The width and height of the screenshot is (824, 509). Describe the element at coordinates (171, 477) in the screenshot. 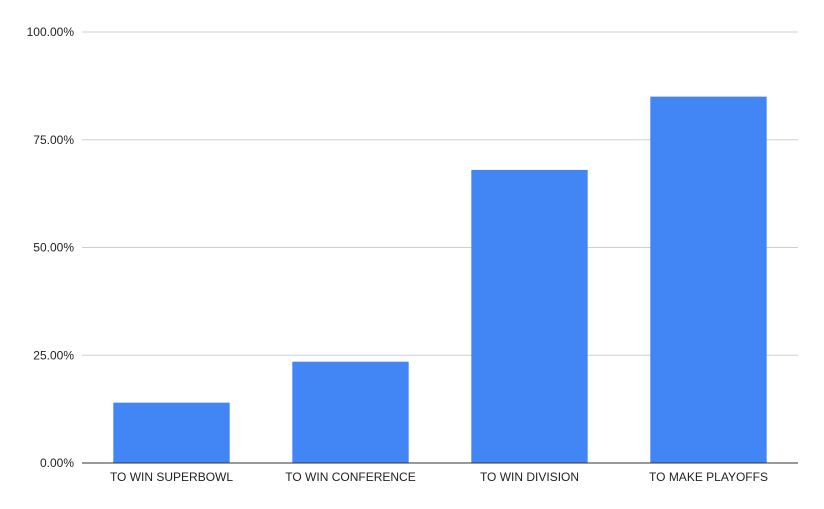

I see `x-category-label: TO WIN SUPERBOWL` at that location.